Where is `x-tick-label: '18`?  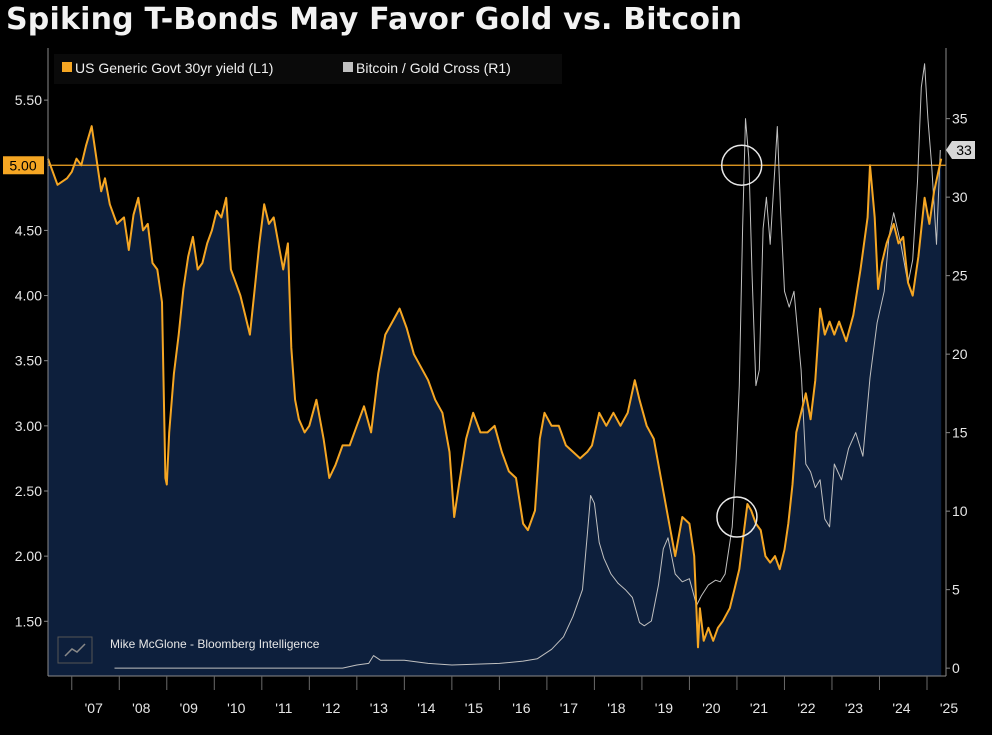 x-tick-label: '18 is located at coordinates (616, 708).